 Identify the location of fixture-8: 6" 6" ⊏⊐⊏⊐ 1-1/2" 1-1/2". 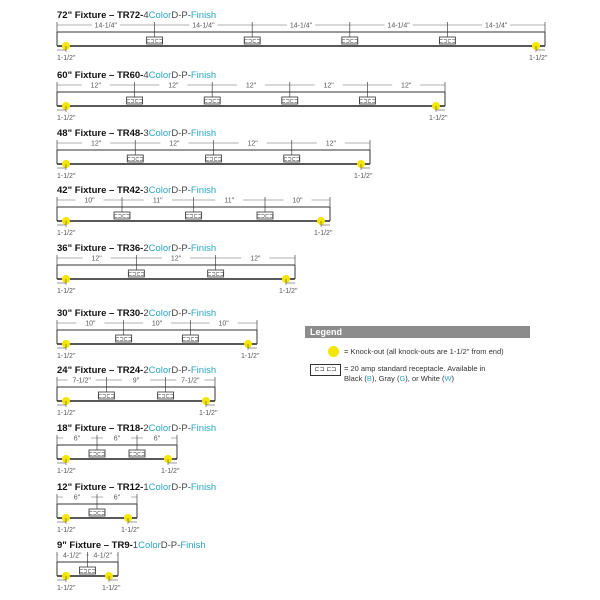
(98, 513).